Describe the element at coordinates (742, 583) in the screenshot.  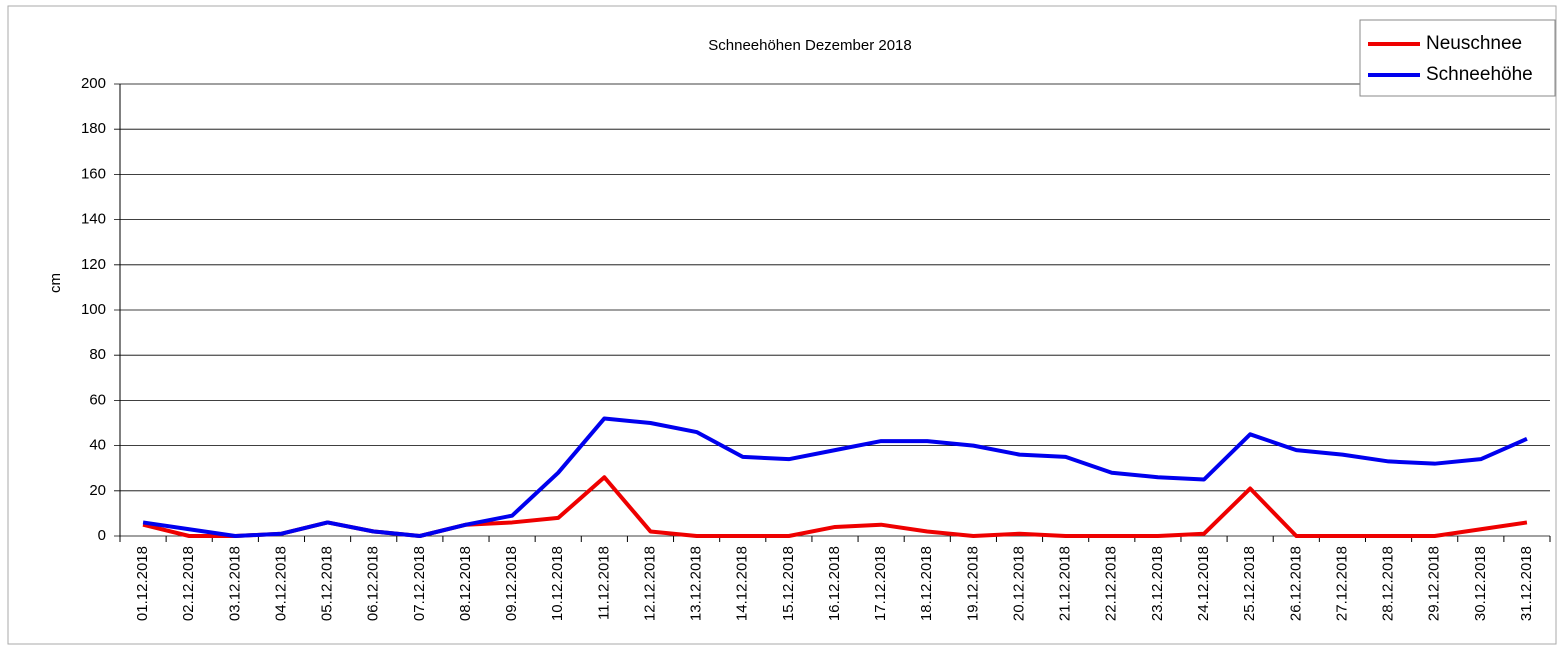
I see `x-tick-label: 14.12.2018` at that location.